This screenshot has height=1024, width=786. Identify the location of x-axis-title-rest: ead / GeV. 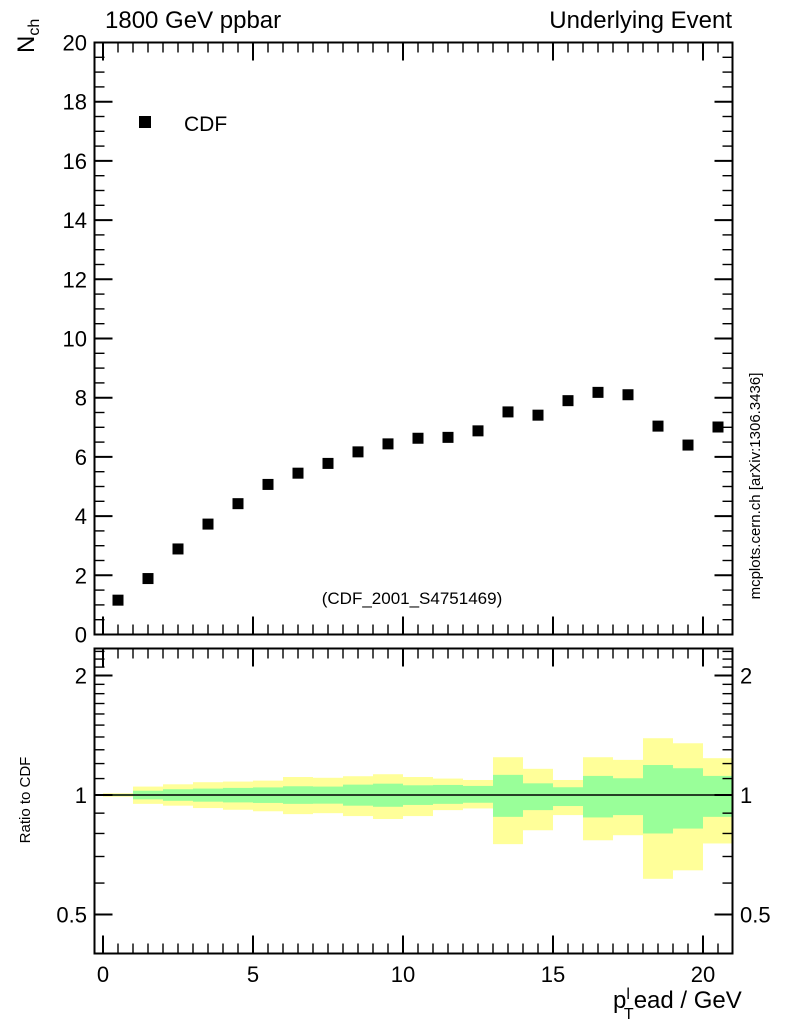
(688, 1000).